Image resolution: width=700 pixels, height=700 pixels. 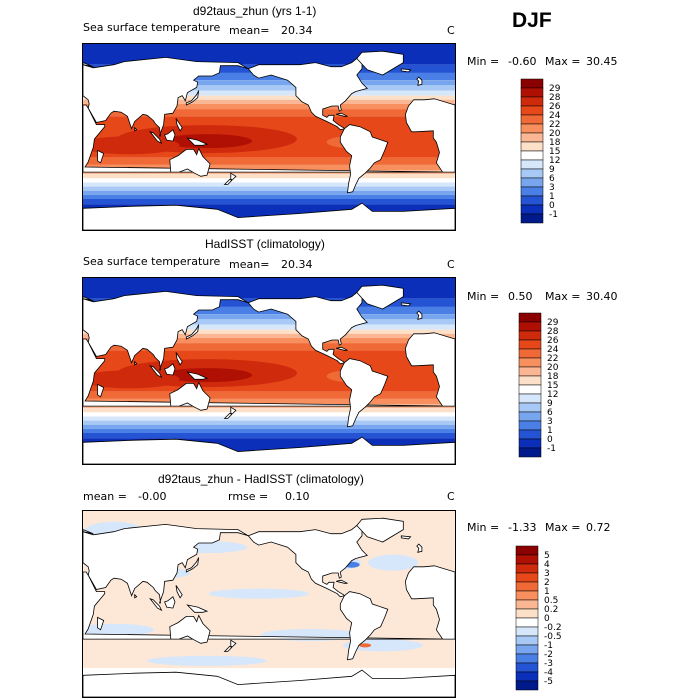 I want to click on colorbar-label: 22, so click(x=554, y=125).